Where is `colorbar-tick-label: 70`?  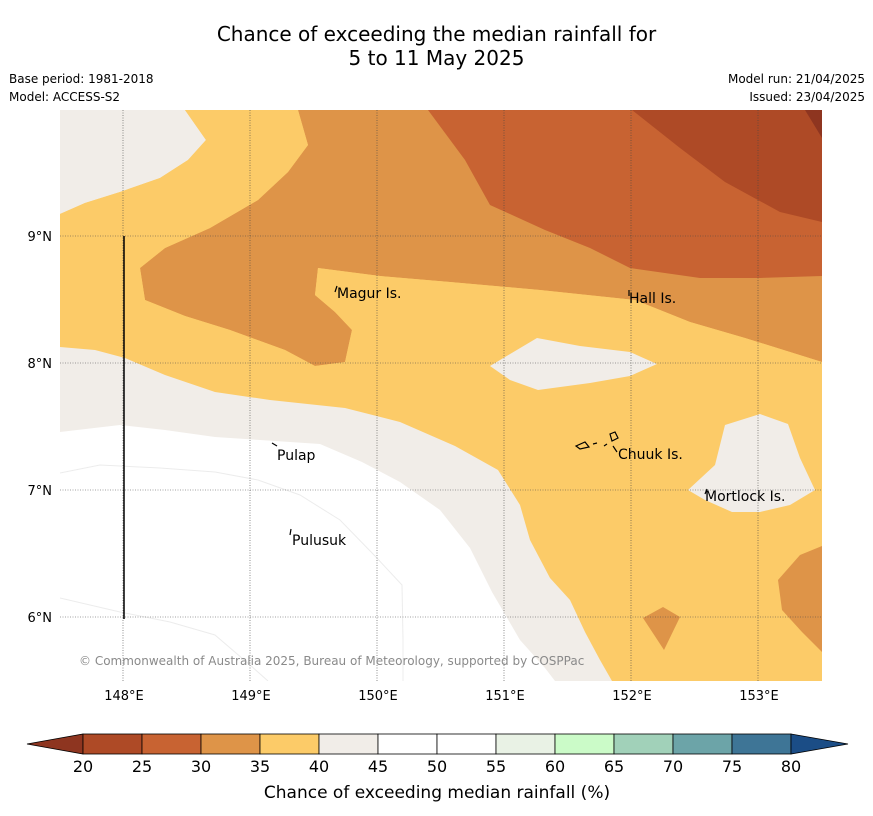 colorbar-tick-label: 70 is located at coordinates (673, 766).